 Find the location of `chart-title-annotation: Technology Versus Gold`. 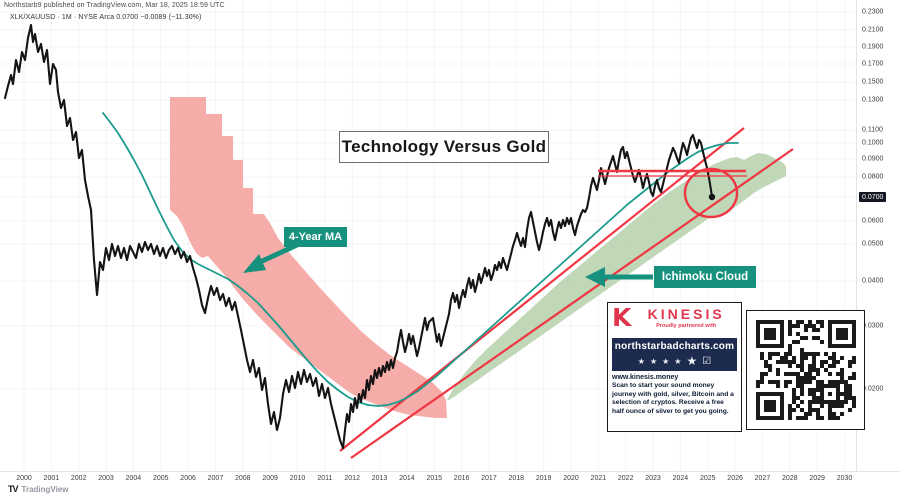

chart-title-annotation: Technology Versus Gold is located at coordinates (444, 147).